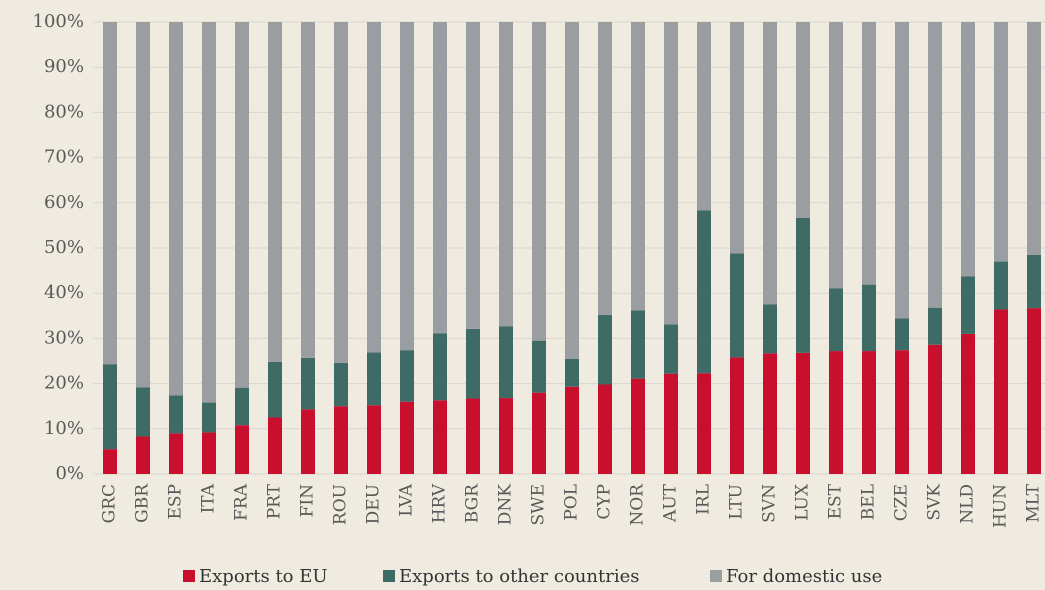  I want to click on x-tick-label: GBR, so click(143, 503).